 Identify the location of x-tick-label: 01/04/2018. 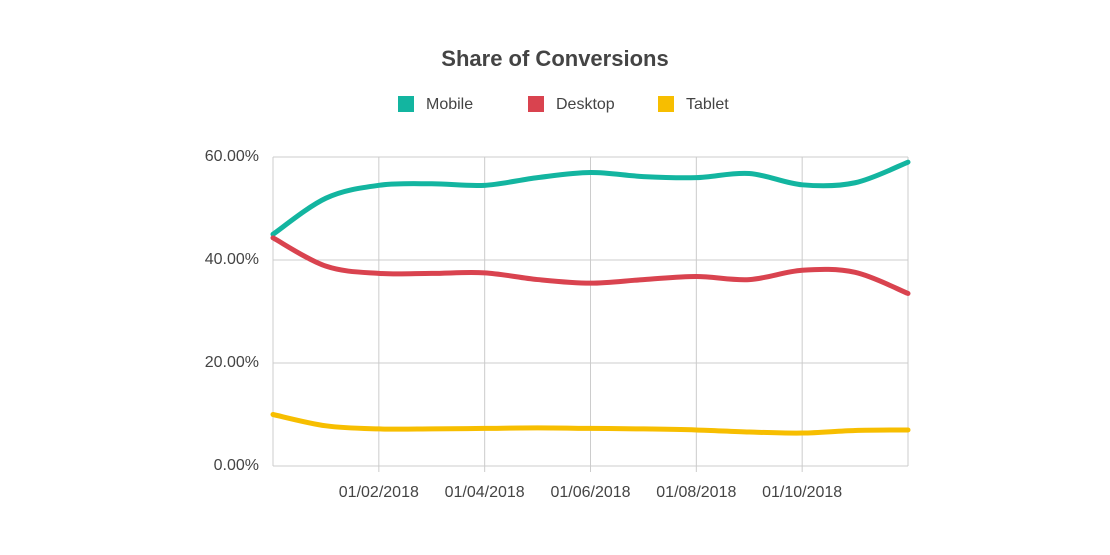
(485, 492).